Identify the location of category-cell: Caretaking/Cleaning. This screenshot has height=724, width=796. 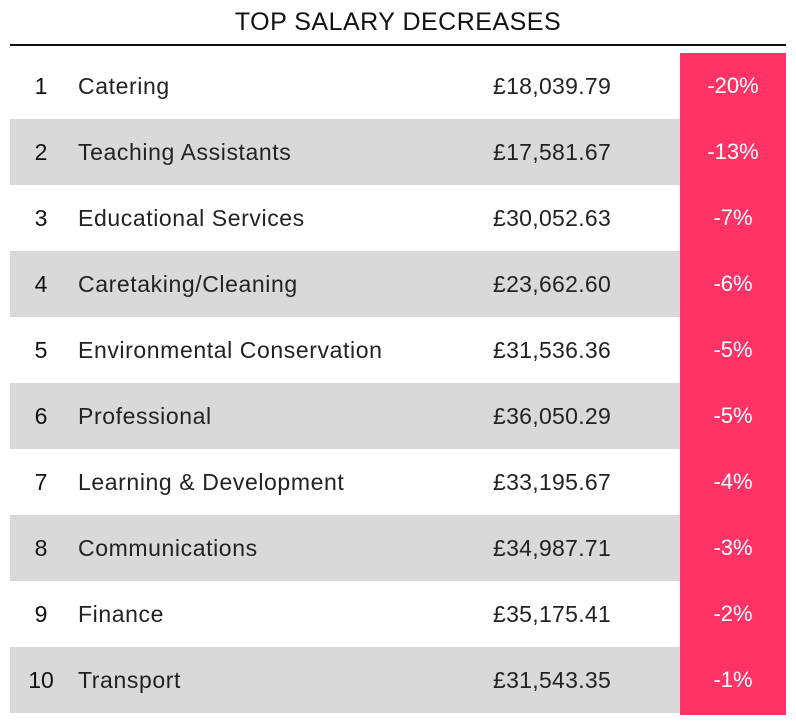
(188, 284).